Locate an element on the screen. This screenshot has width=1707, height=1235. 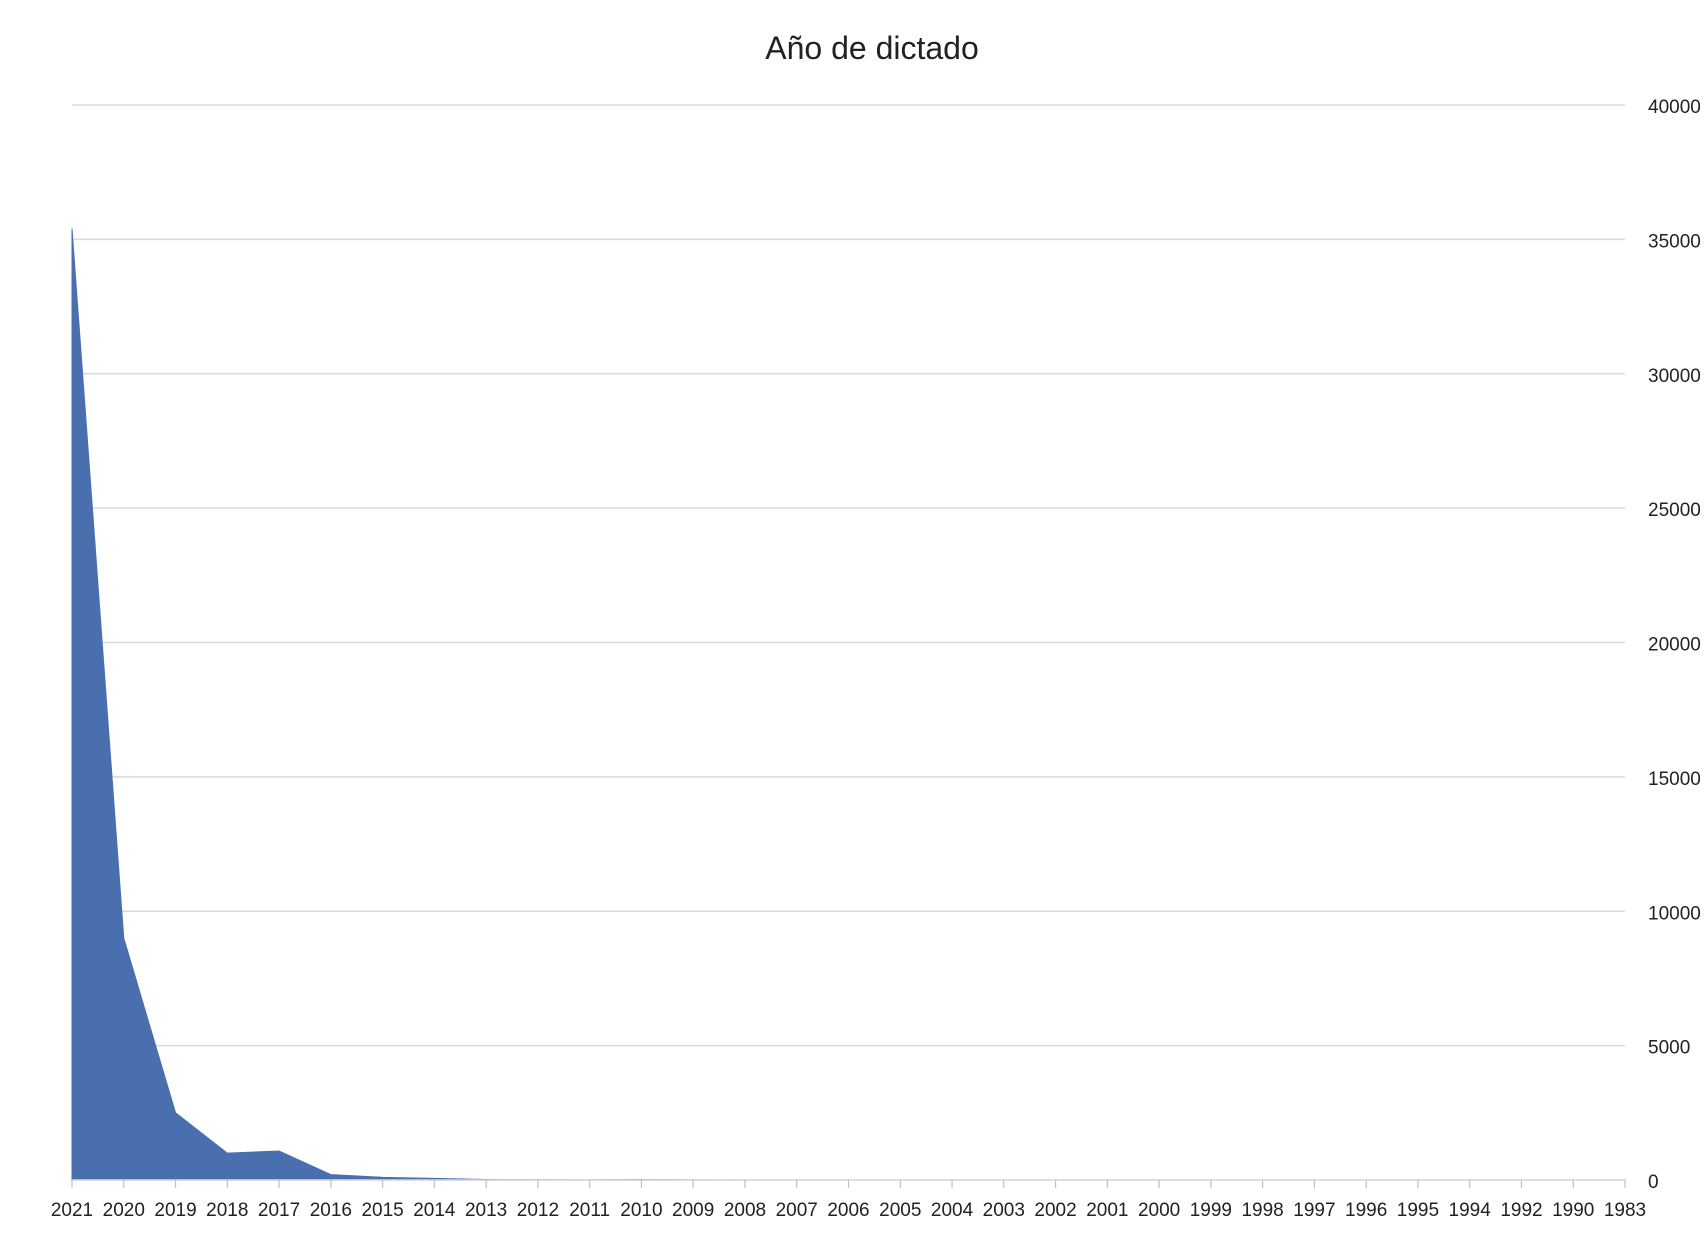
x-tick-label: 2000 is located at coordinates (1159, 1210).